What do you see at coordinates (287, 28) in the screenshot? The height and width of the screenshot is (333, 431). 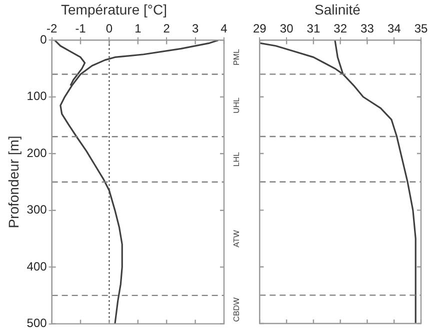 I see `x-tick-label: 30` at bounding box center [287, 28].